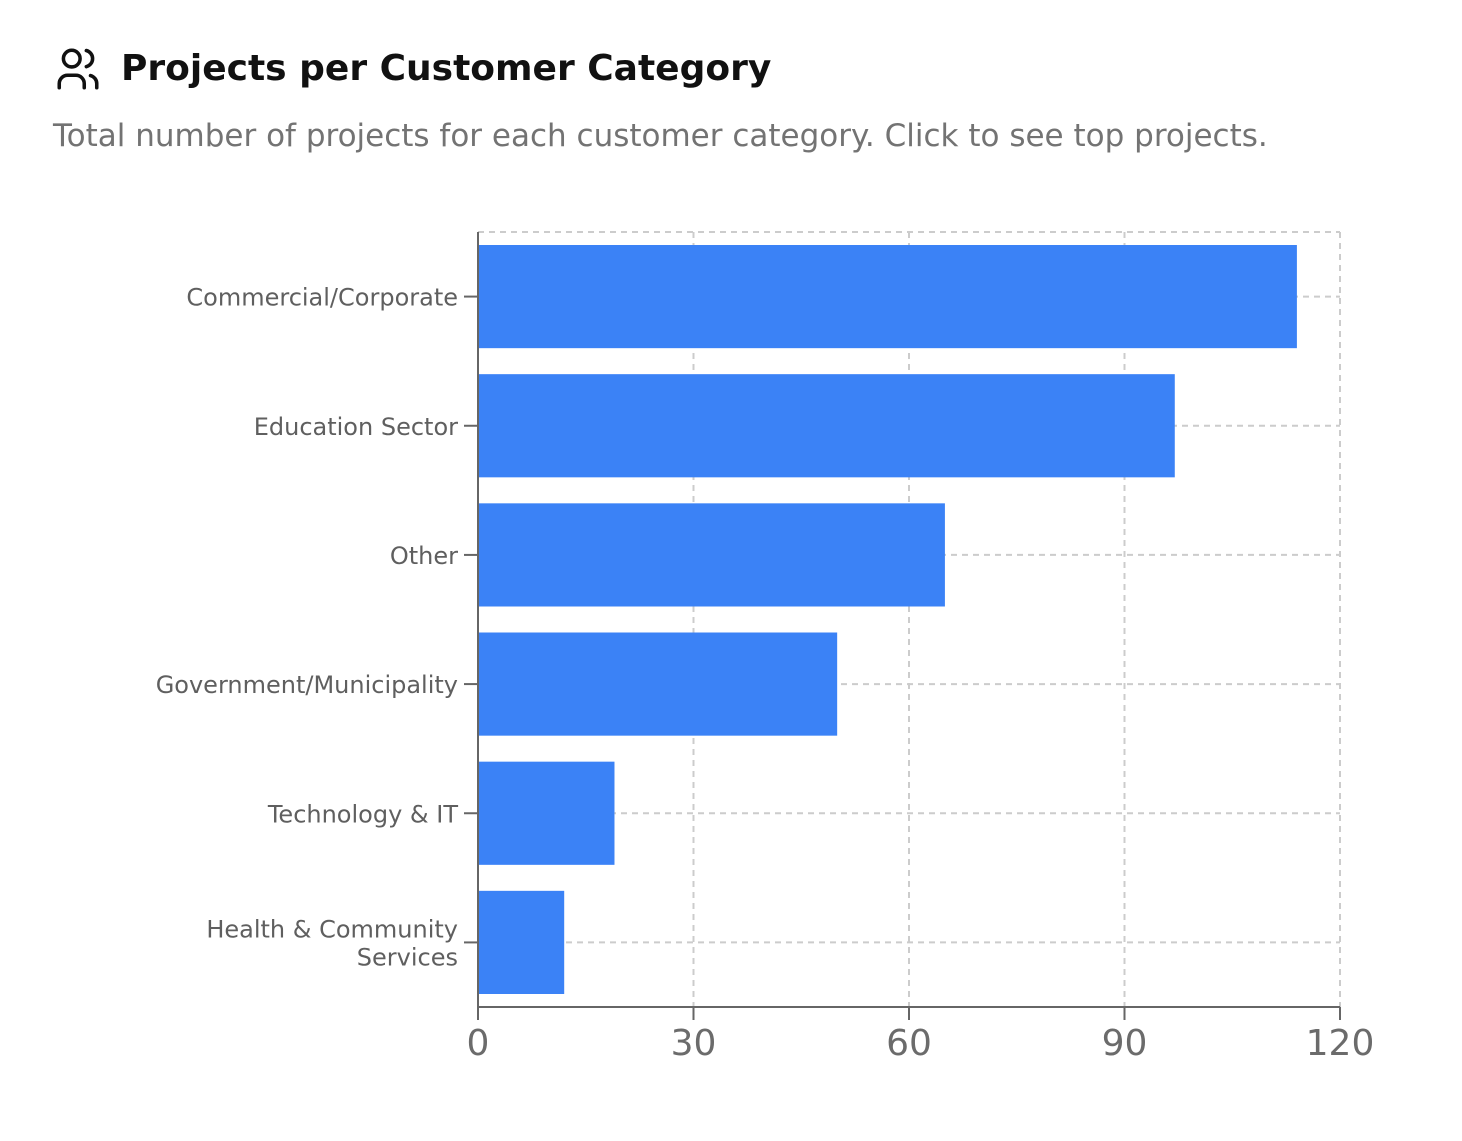 This screenshot has width=1462, height=1141. I want to click on bar-technology-it, so click(546, 813).